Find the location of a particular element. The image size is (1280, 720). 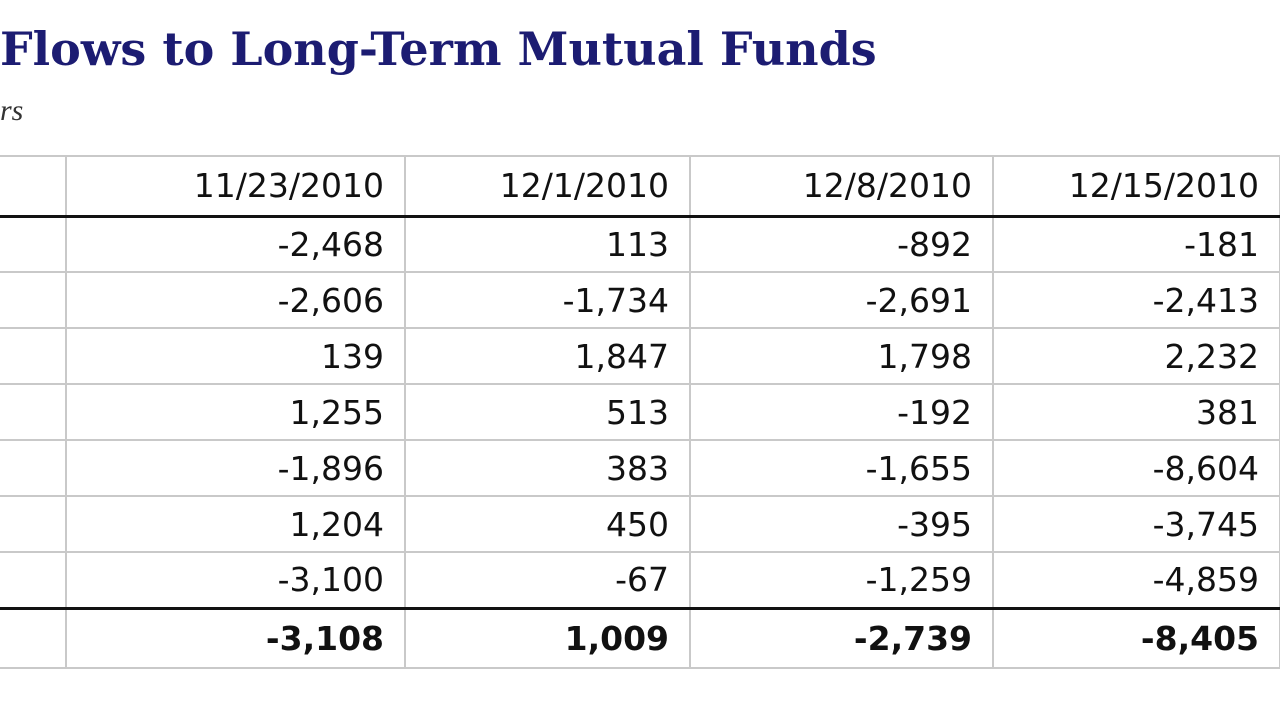

table-cell: 1,255 is located at coordinates (235, 412).